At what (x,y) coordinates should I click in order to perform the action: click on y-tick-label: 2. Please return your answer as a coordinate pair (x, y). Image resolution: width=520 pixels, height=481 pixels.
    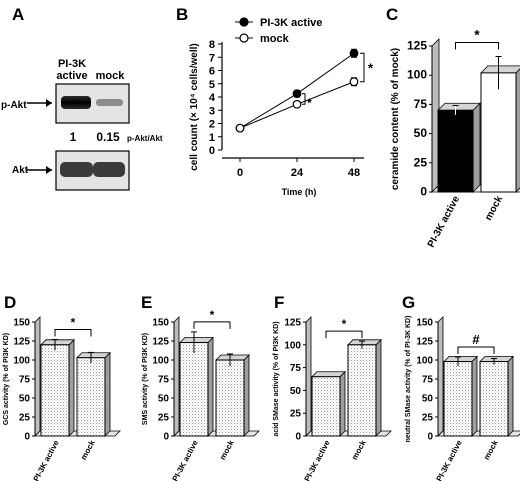
    Looking at the image, I should click on (212, 125).